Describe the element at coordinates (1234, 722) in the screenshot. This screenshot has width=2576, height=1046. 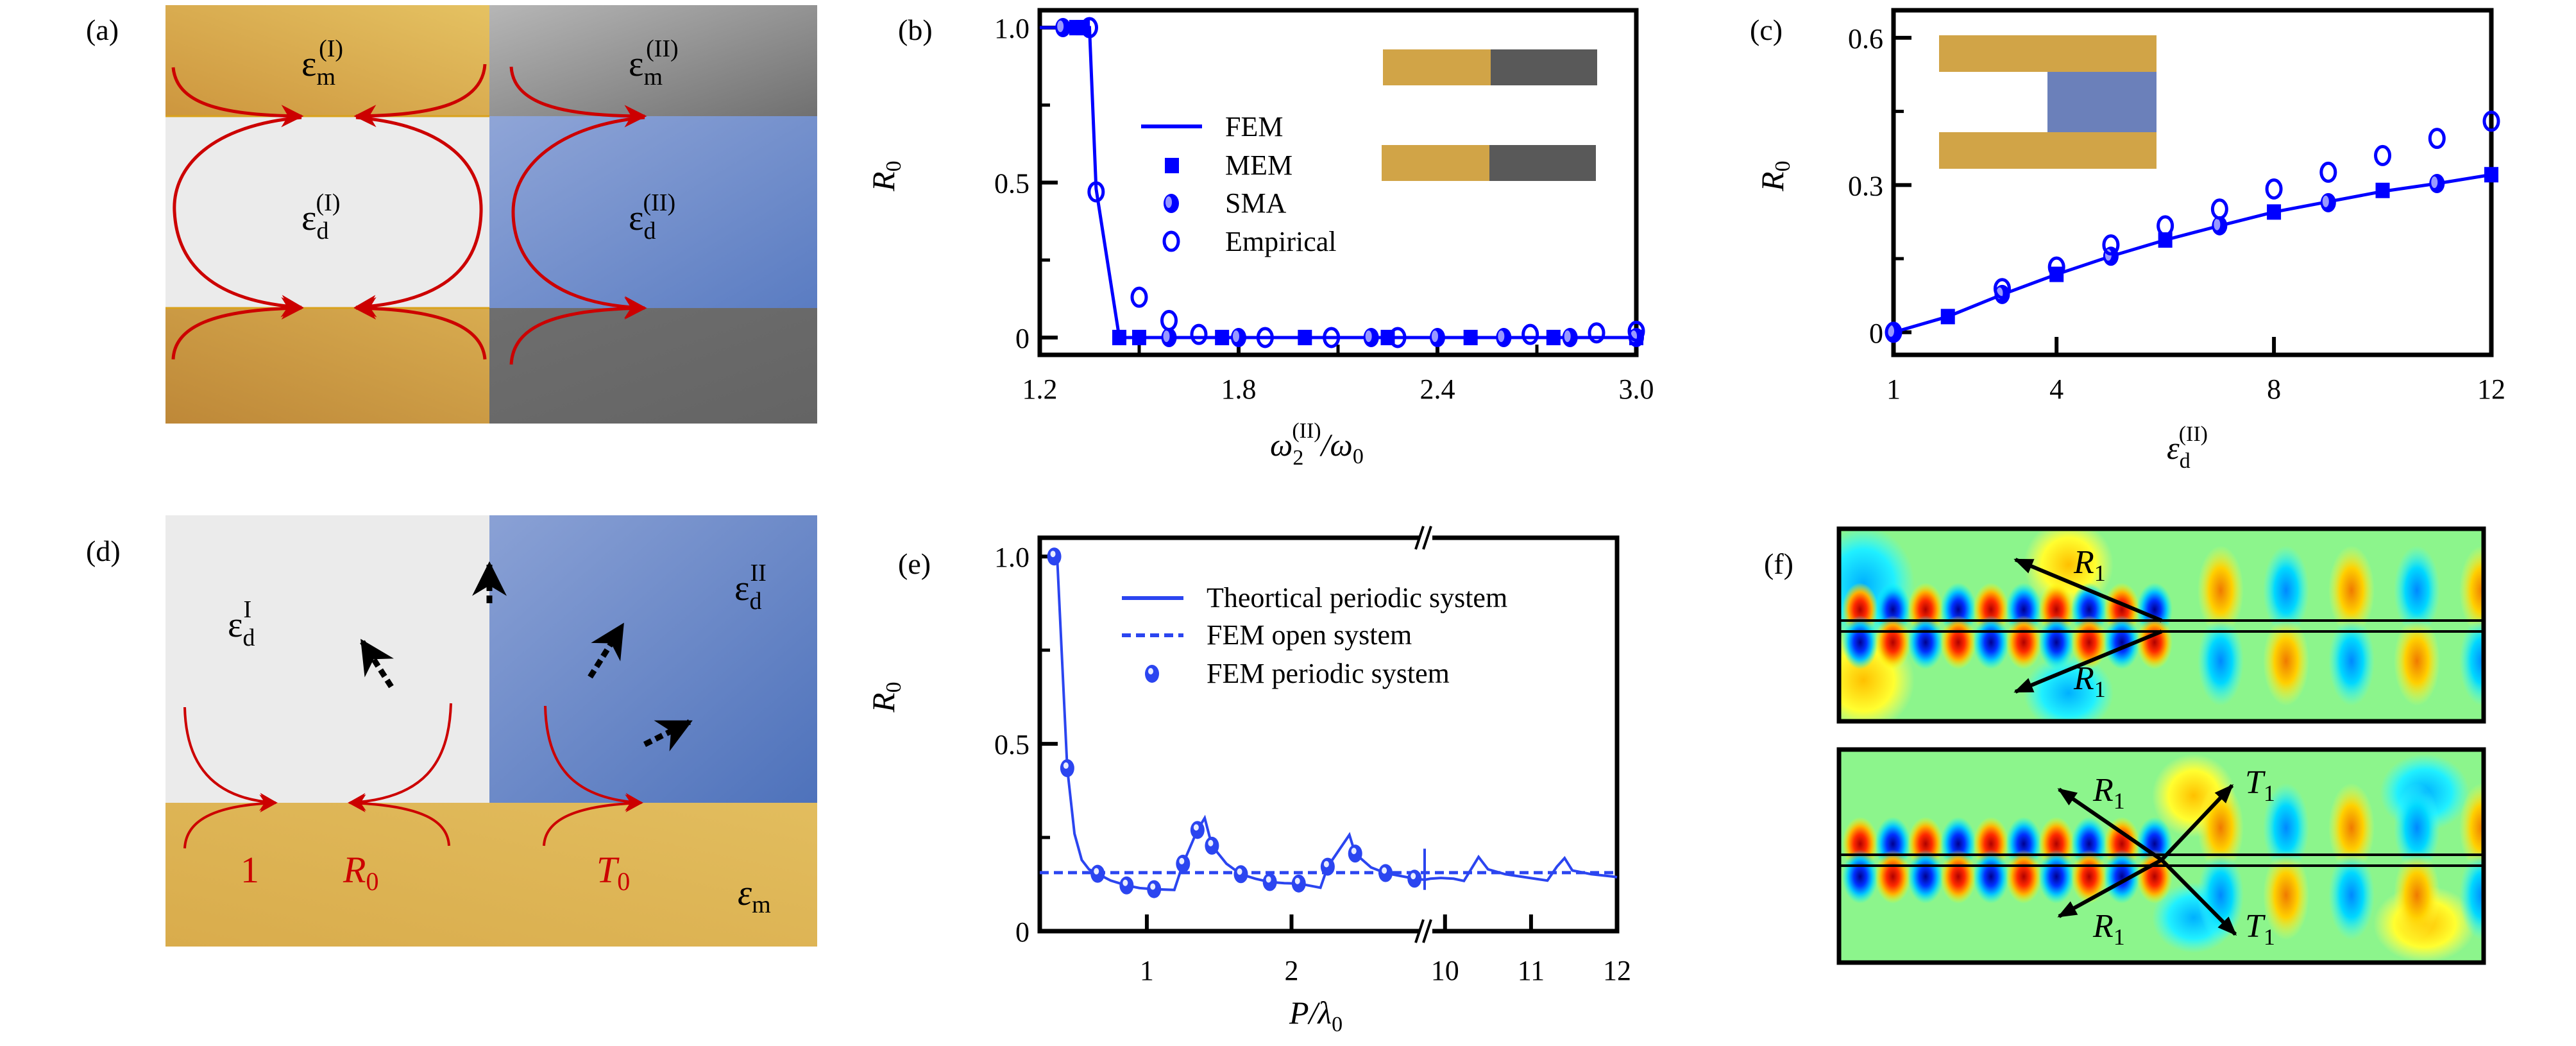
I see `series-fem-periodic-system` at that location.